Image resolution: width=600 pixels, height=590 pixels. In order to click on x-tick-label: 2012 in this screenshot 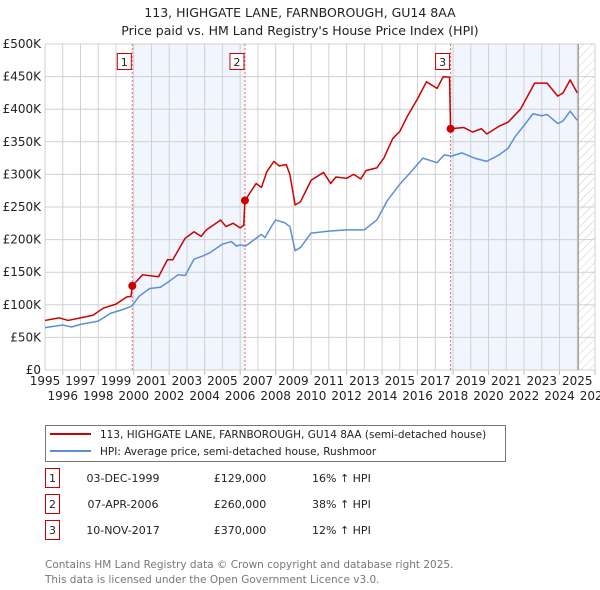, I will do `click(346, 396)`.